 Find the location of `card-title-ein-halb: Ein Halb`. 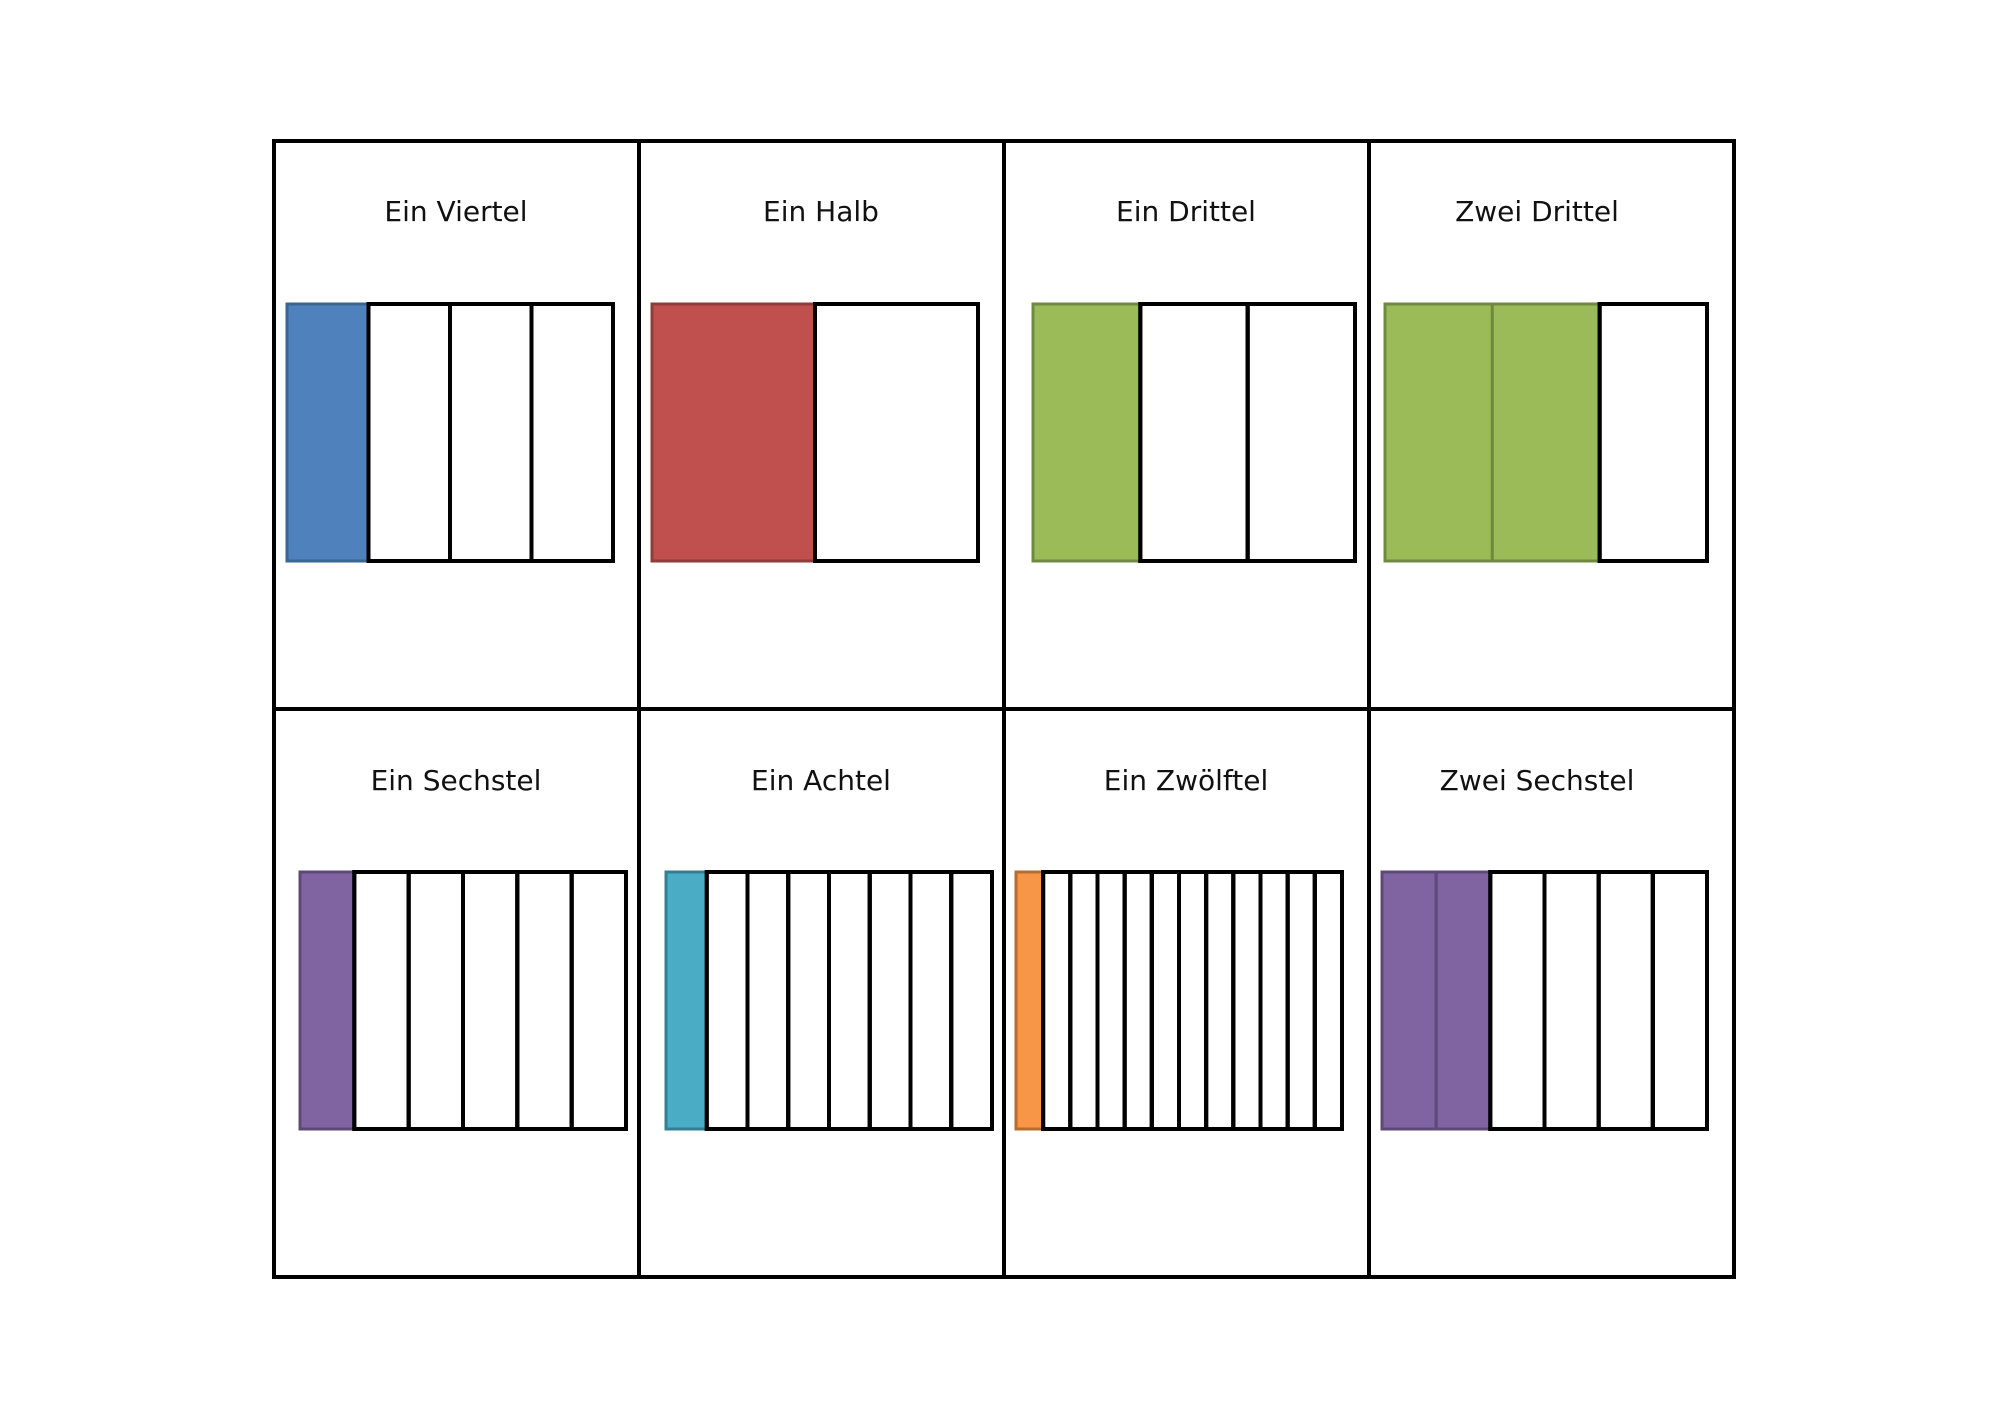

card-title-ein-halb: Ein Halb is located at coordinates (821, 211).